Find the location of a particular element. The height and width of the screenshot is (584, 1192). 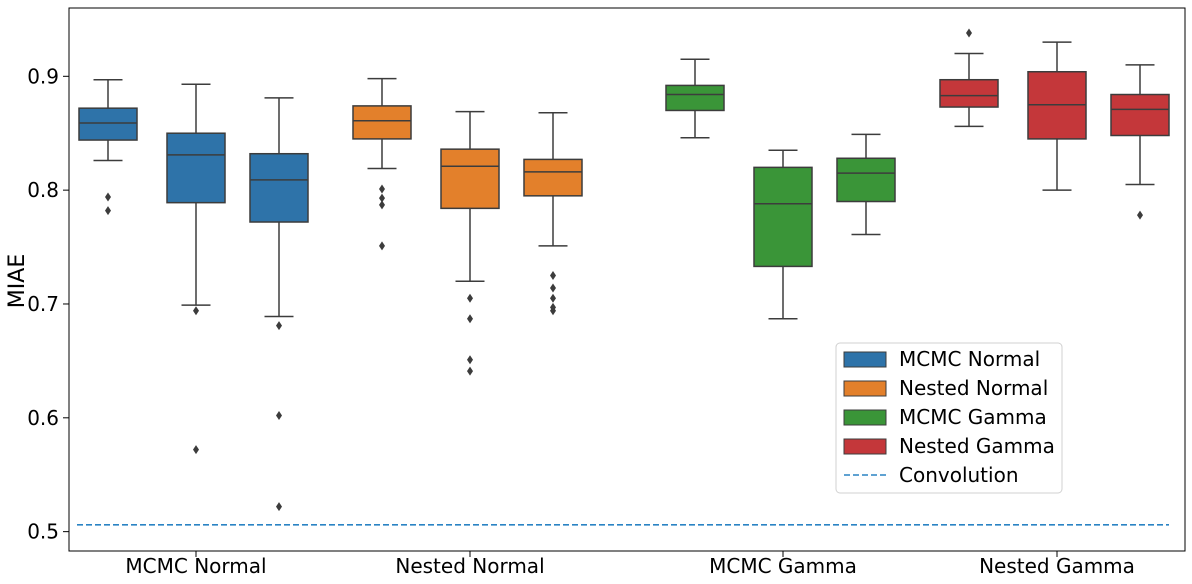

legend-item: Nested Gamma is located at coordinates (949, 446).